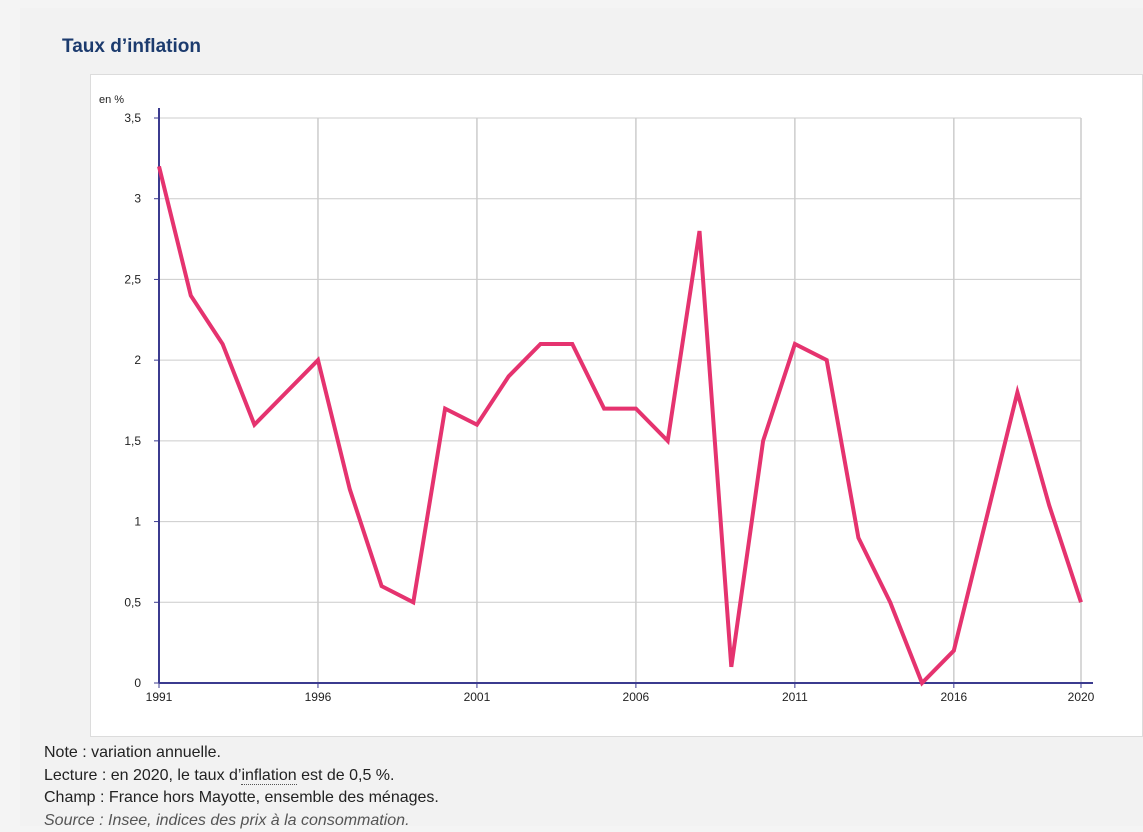 This screenshot has height=832, width=1143. Describe the element at coordinates (142, 775) in the screenshot. I see `lecture-prefix: Lecture : en 2020, le taux d’` at that location.